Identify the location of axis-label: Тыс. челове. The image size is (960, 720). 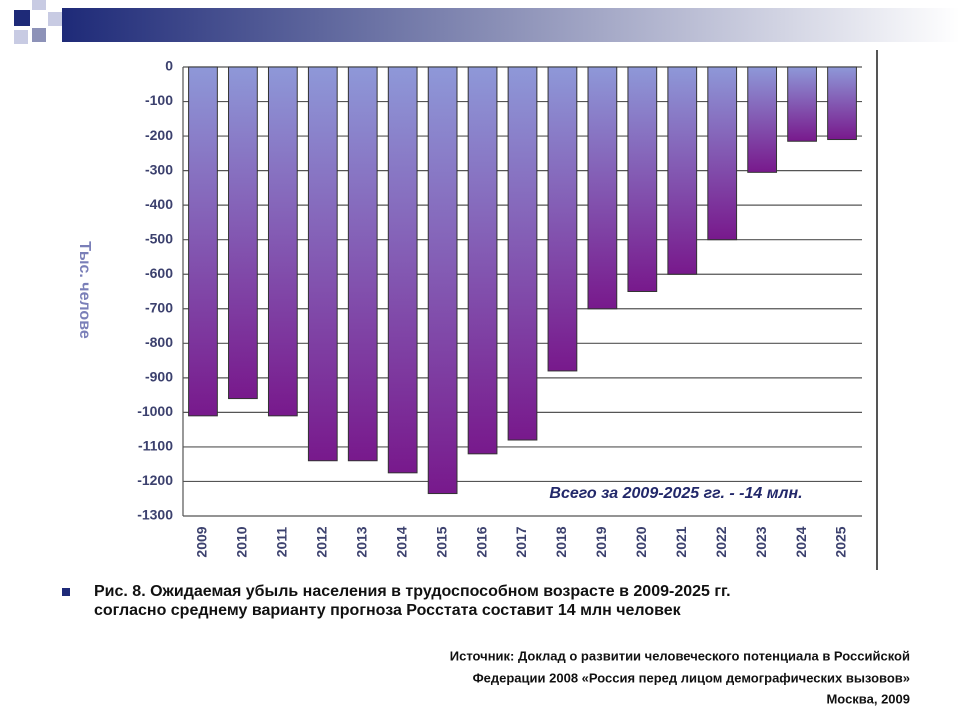
(84, 290).